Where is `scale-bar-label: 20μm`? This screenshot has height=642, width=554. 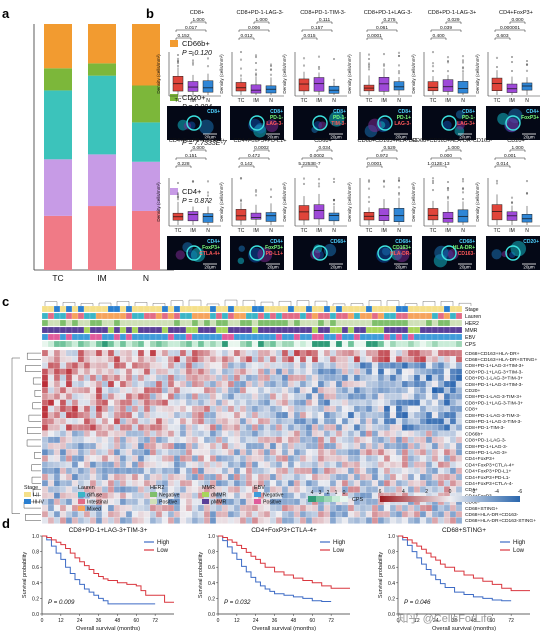 scale-bar-label: 20μm is located at coordinates (273, 267).